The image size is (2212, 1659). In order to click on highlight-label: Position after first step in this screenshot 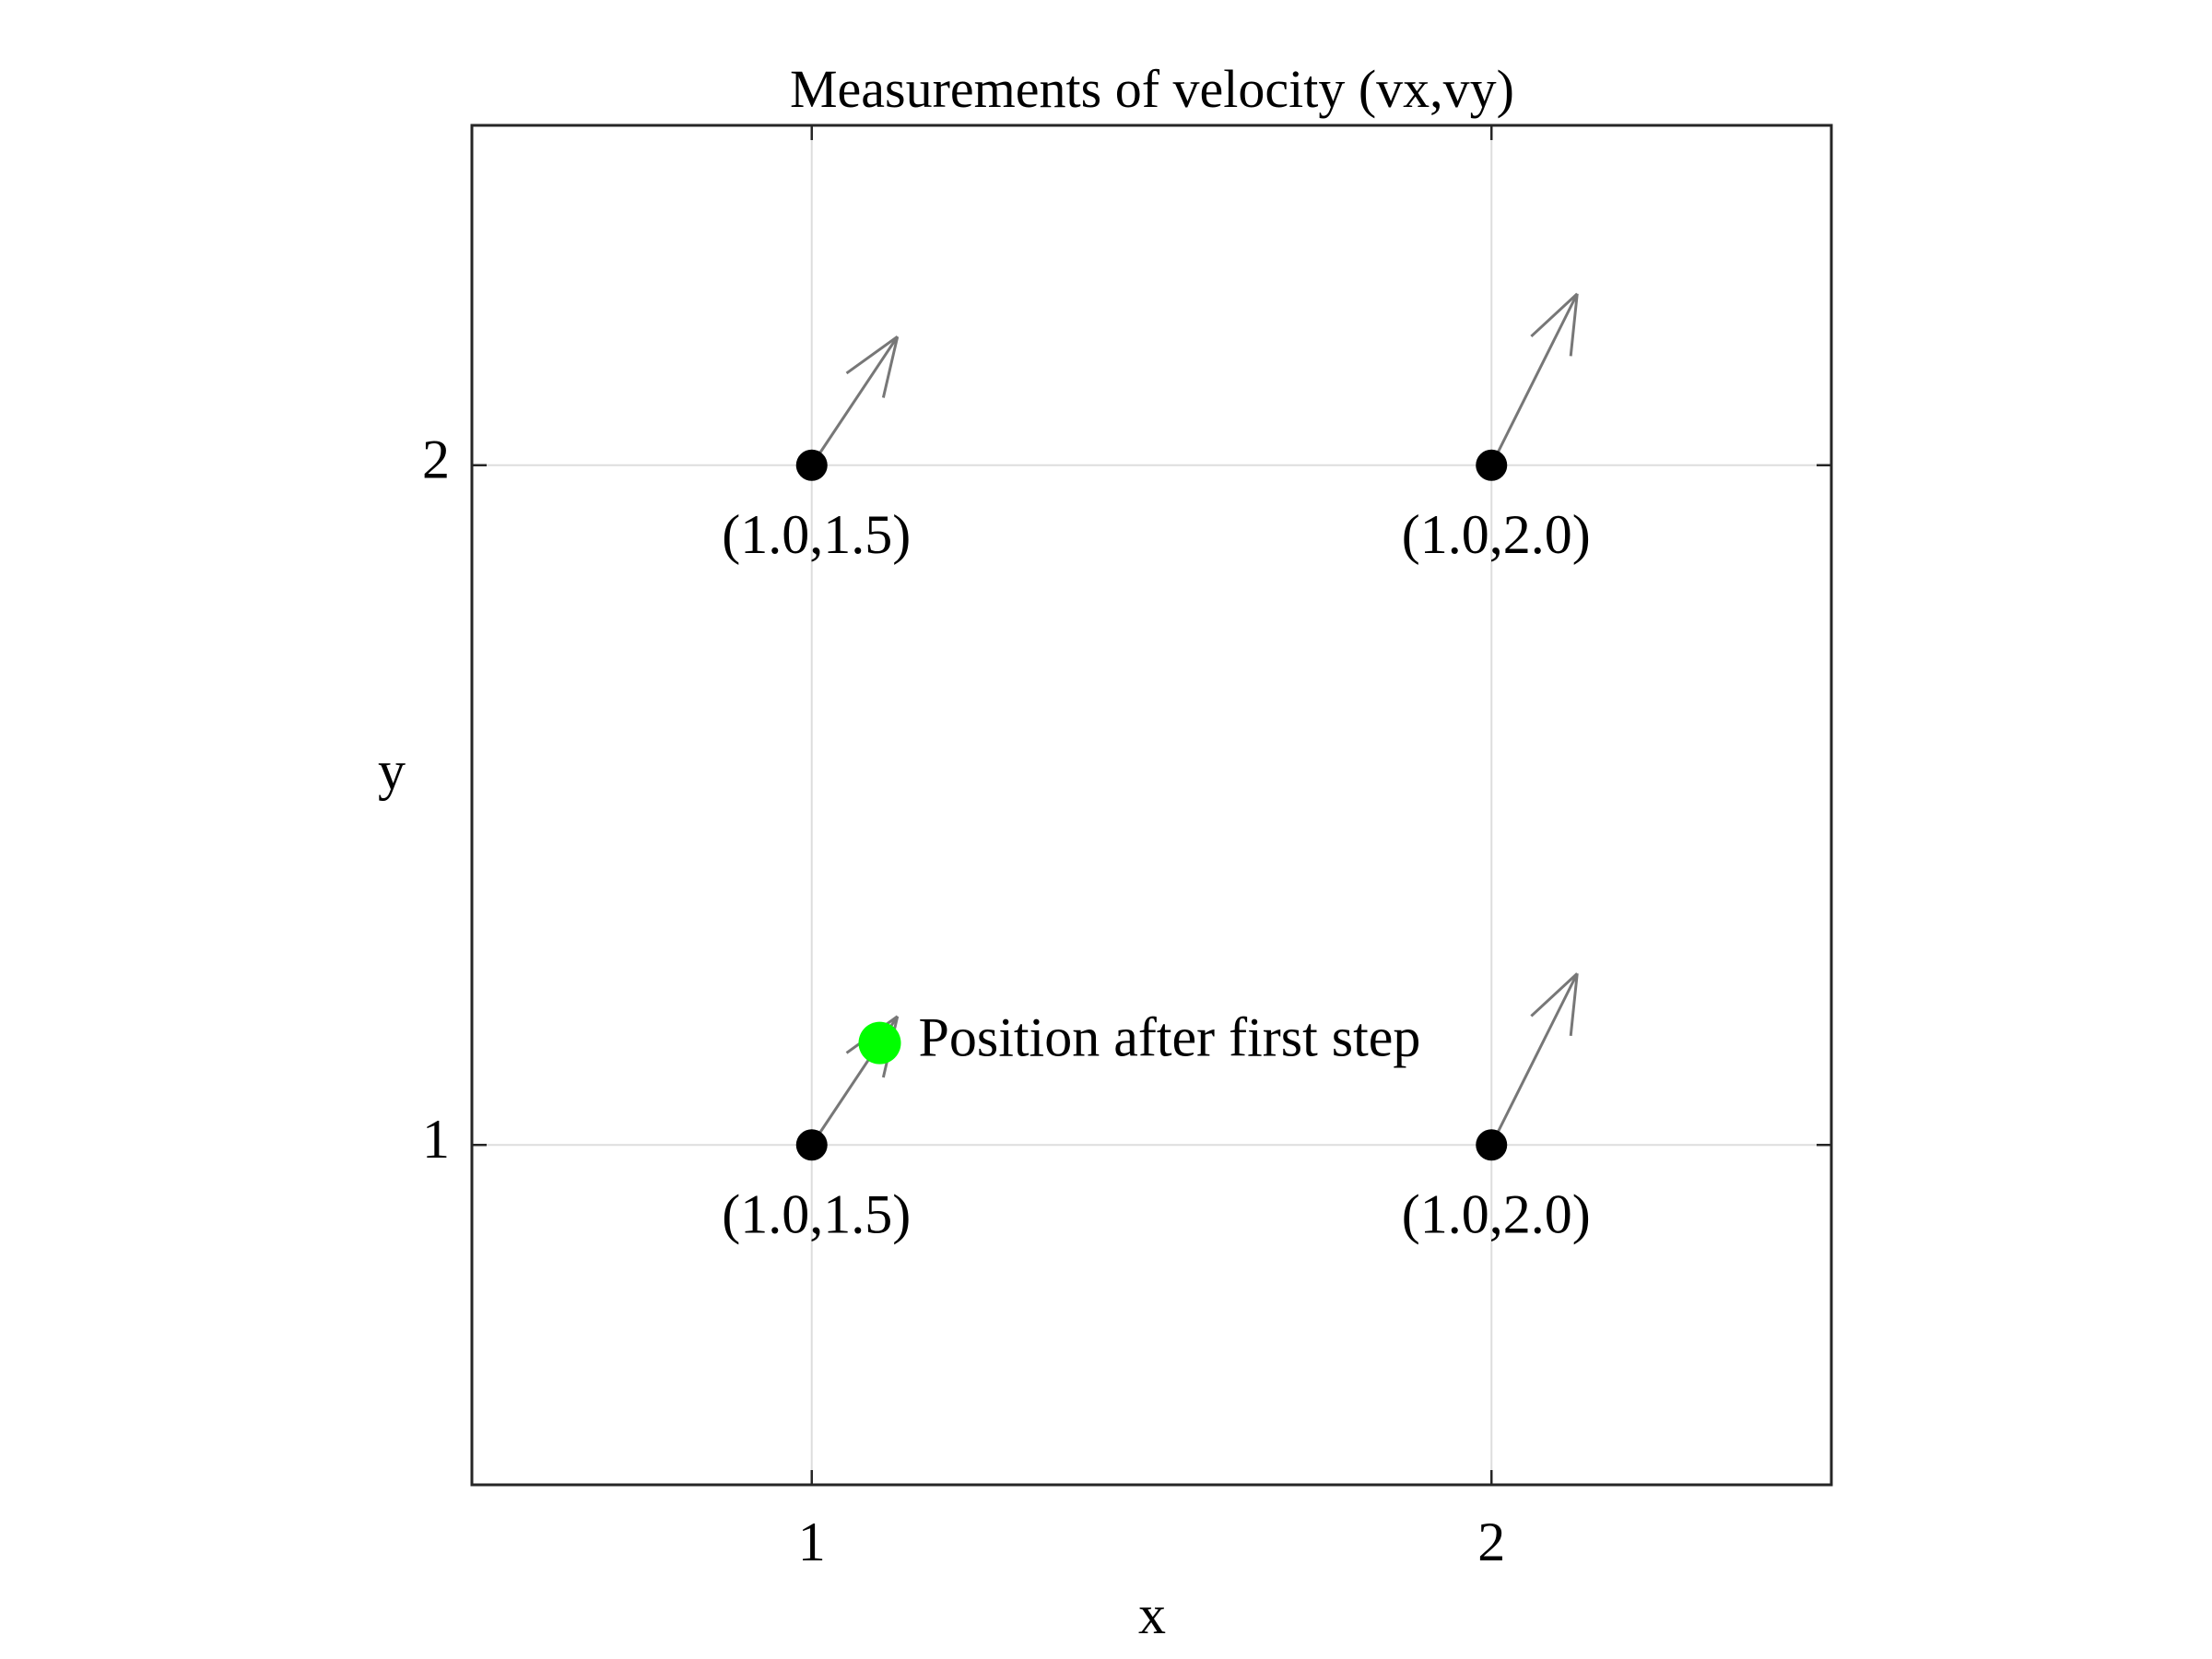, I will do `click(1170, 1036)`.